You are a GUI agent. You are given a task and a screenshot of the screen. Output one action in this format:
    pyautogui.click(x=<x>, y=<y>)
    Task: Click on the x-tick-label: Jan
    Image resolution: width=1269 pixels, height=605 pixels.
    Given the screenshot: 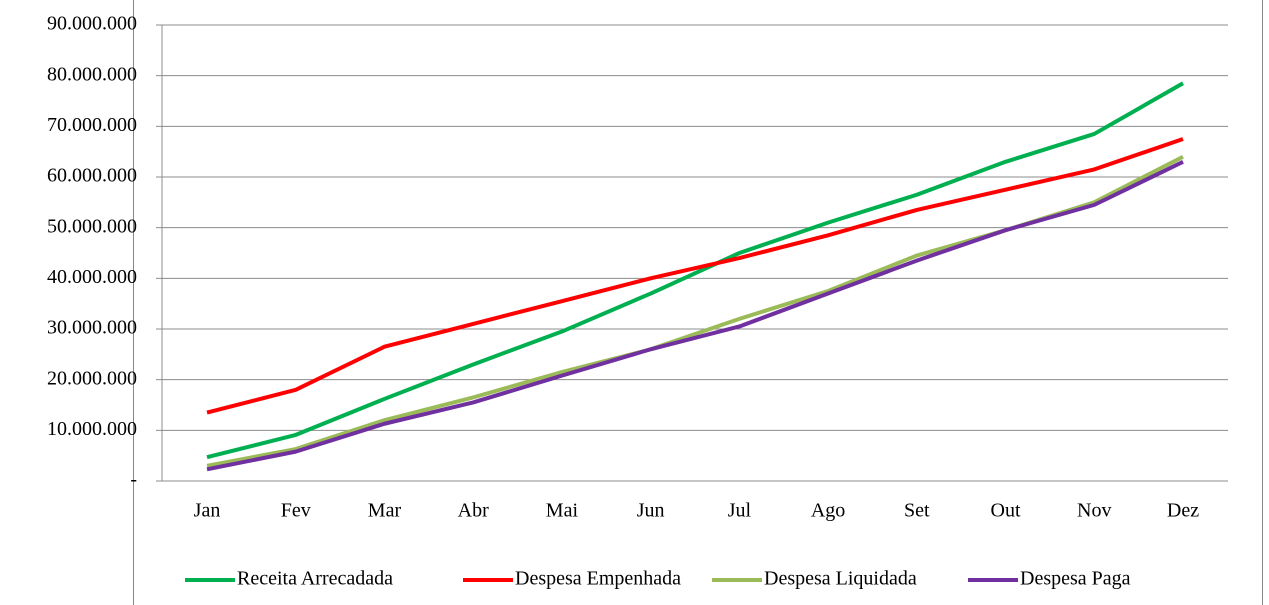 What is the action you would take?
    pyautogui.click(x=207, y=511)
    